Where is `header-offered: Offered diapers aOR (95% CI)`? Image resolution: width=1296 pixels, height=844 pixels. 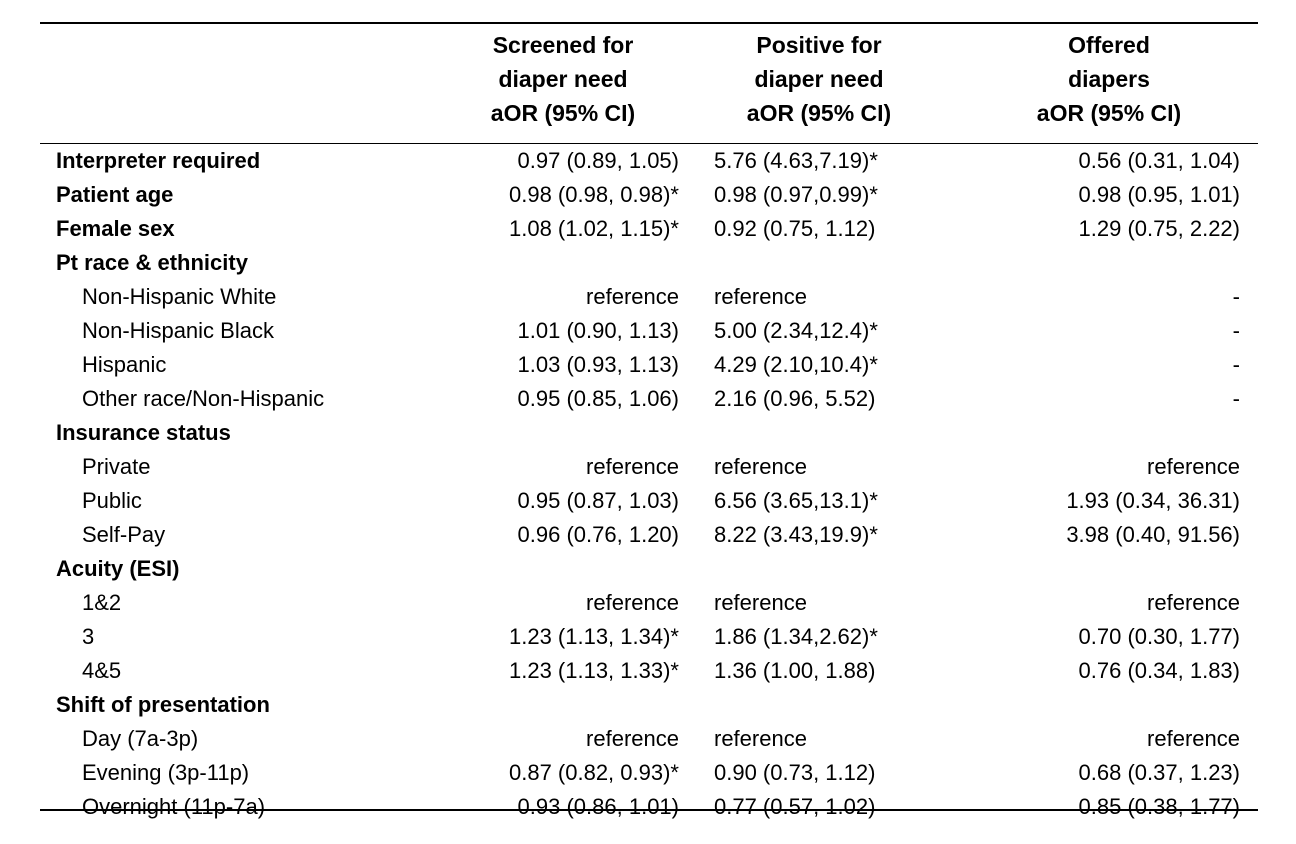 header-offered: Offered diapers aOR (95% CI) is located at coordinates (1109, 83).